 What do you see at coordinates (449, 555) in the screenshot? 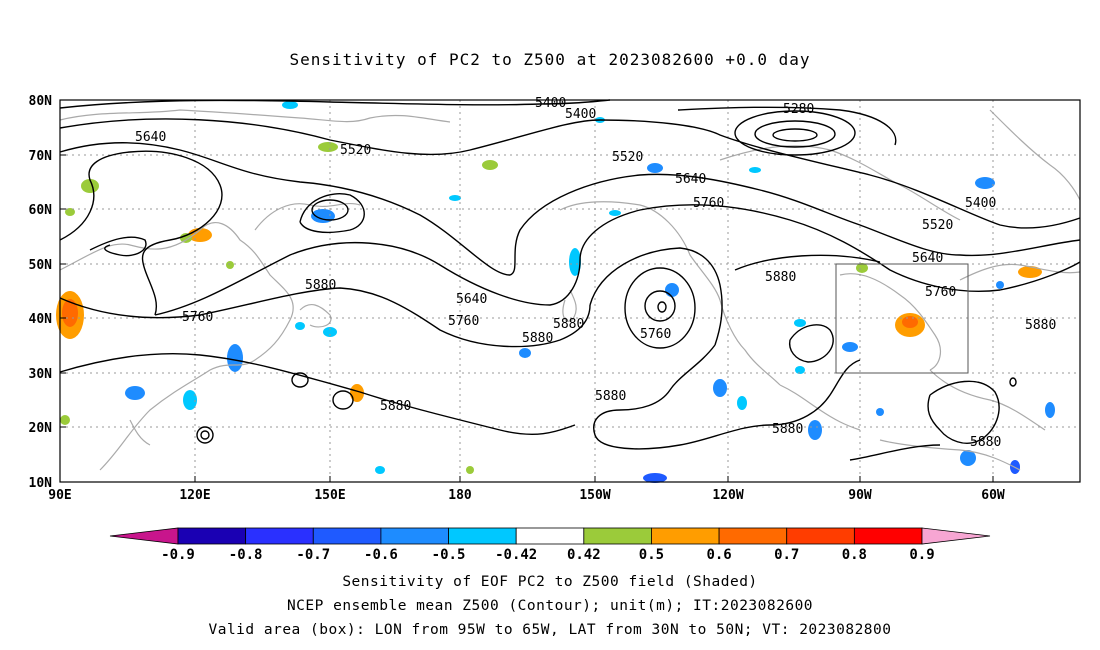
I see `colorbar-label: -0.5` at bounding box center [449, 555].